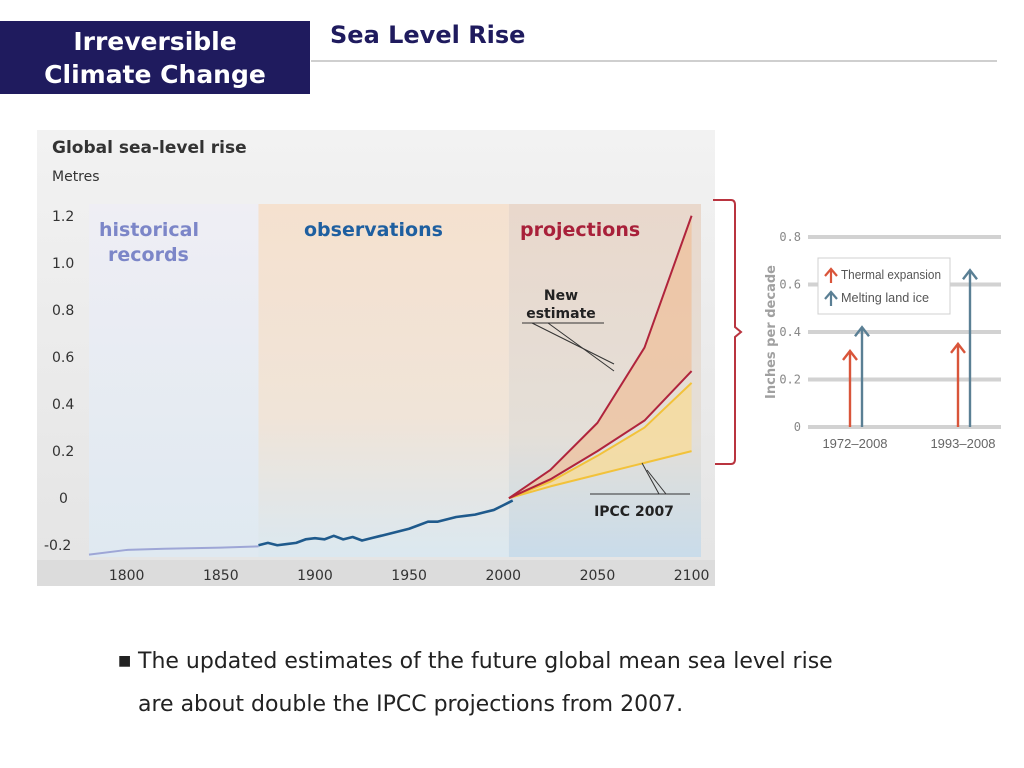 The image size is (1024, 768). I want to click on y-axis-label: Metres, so click(76, 177).